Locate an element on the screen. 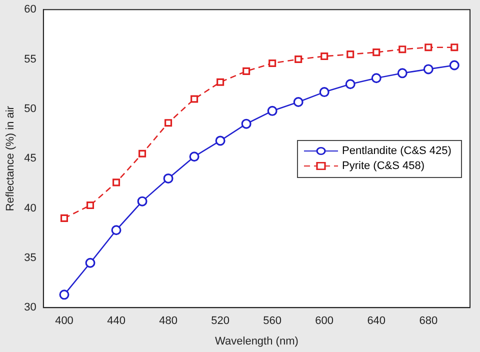 This screenshot has height=352, width=480. y-tick-label: 35 is located at coordinates (30, 258).